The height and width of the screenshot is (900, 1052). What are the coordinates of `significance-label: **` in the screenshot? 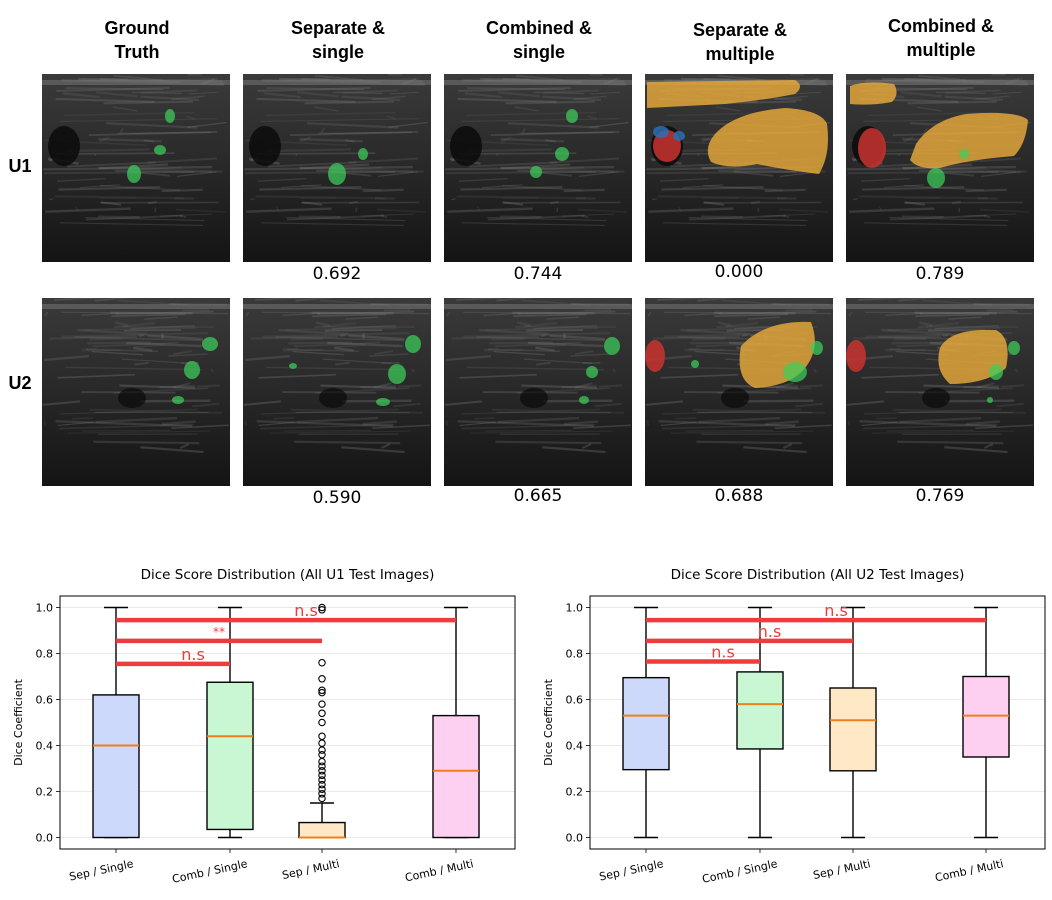 It's located at (219, 632).